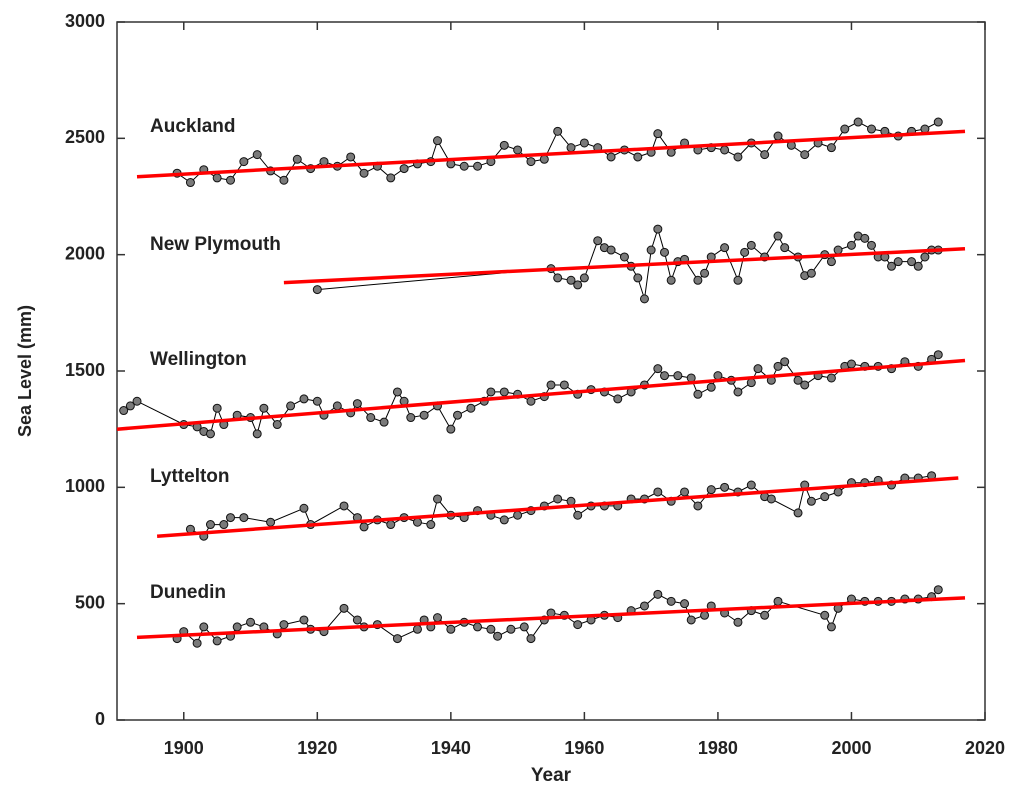 This screenshot has width=1013, height=789. Describe the element at coordinates (985, 748) in the screenshot. I see `x-tick-label: 2020` at that location.